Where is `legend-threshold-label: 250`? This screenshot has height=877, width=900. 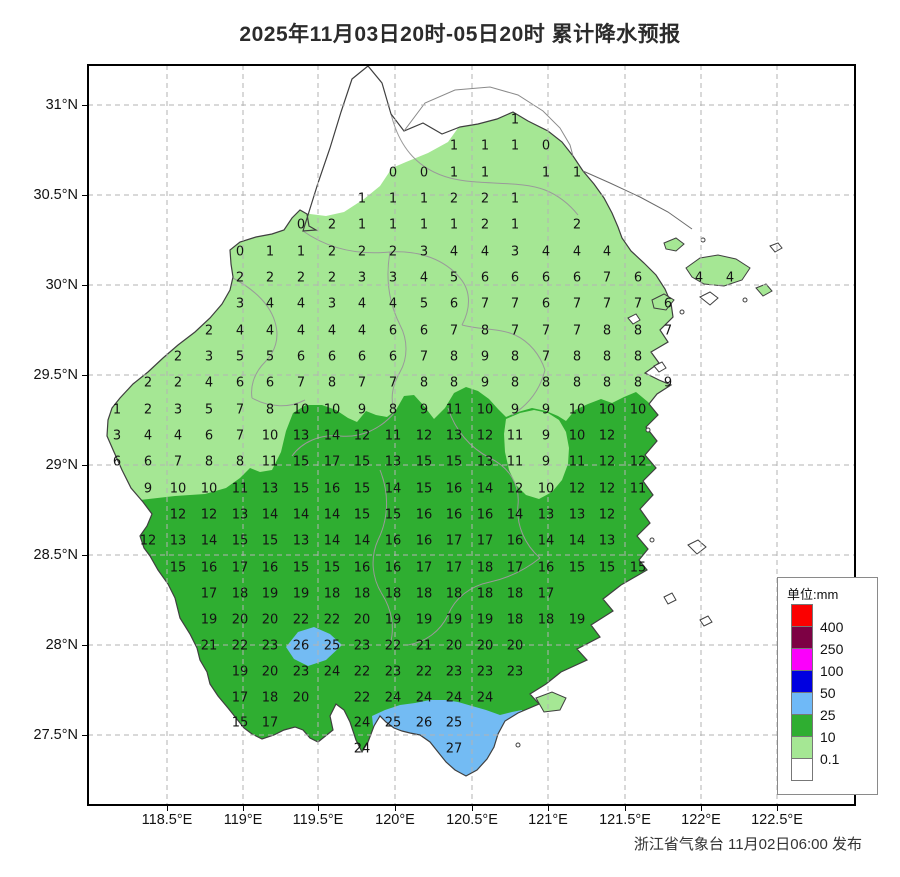
legend-threshold-label: 250 is located at coordinates (832, 649).